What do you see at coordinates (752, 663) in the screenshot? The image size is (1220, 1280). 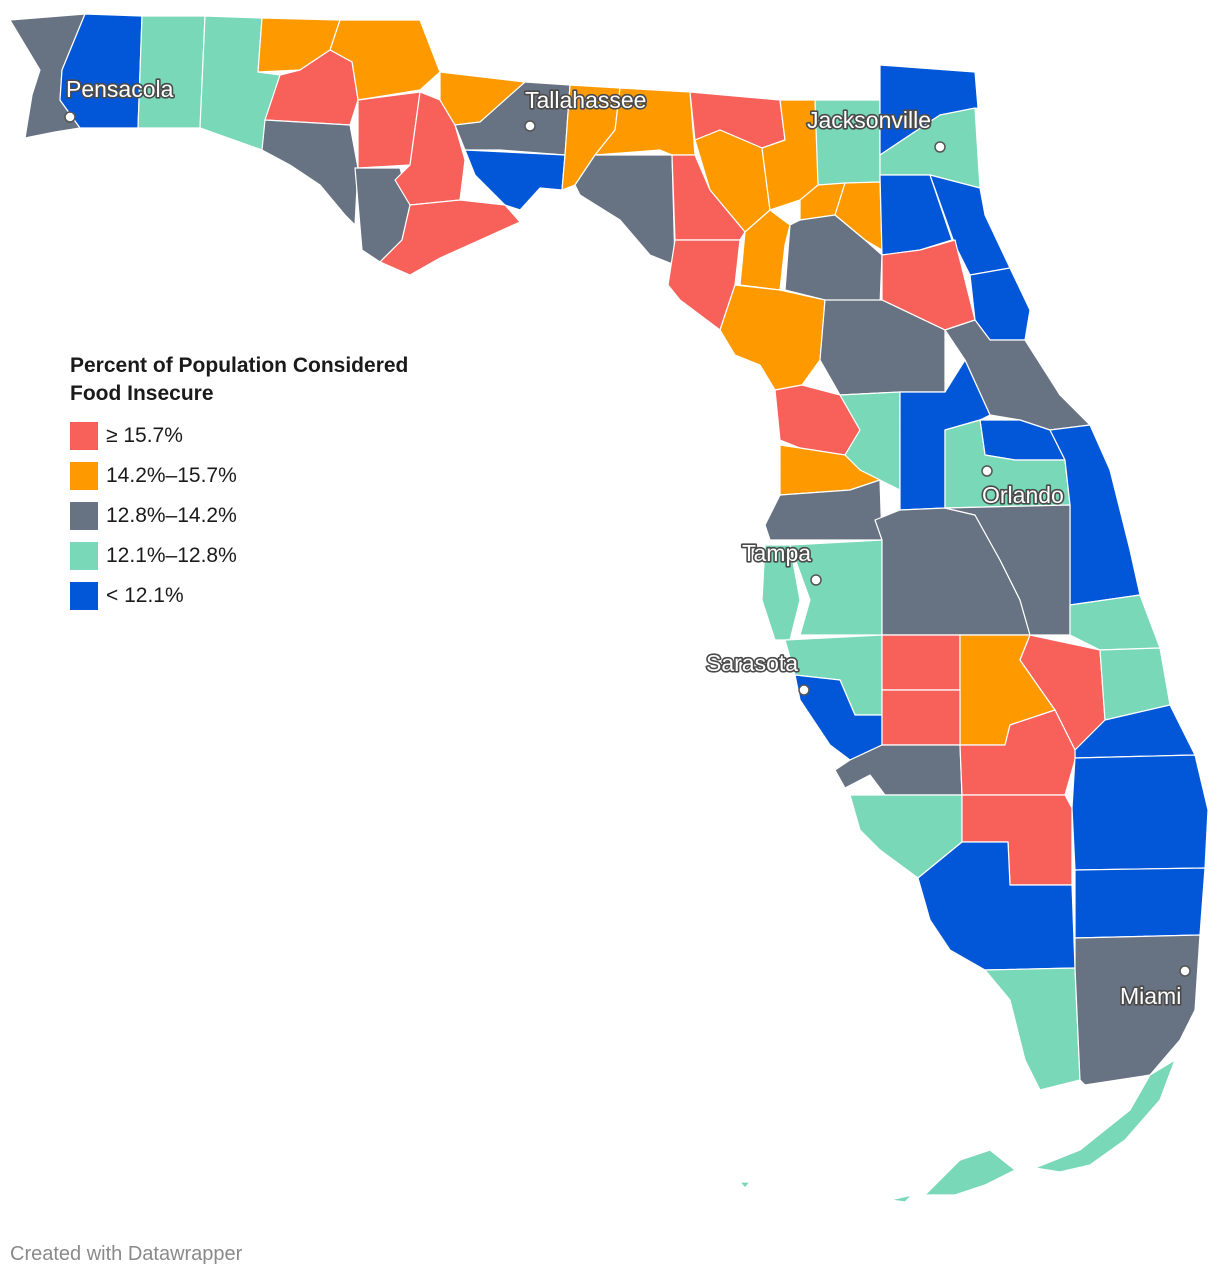 I see `city-label-sarasota: Sarasota` at bounding box center [752, 663].